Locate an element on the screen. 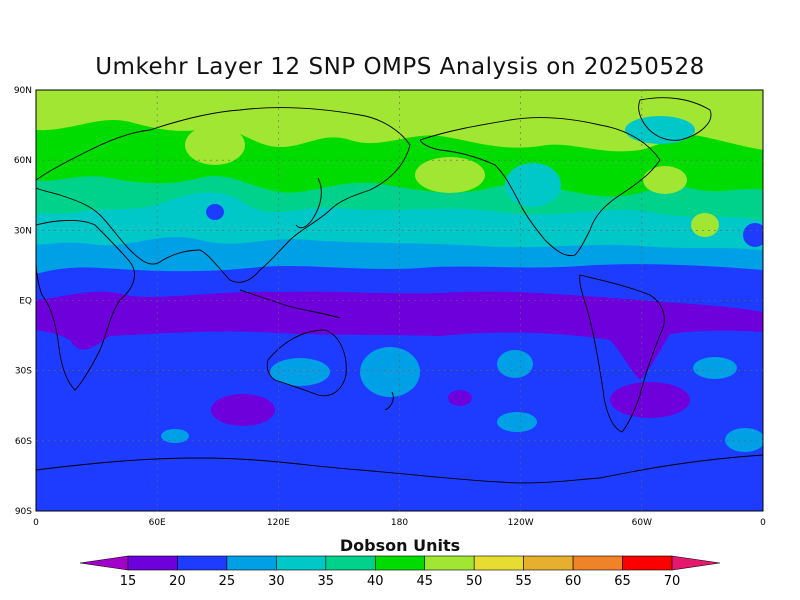  lat-label: 60S is located at coordinates (23, 442).